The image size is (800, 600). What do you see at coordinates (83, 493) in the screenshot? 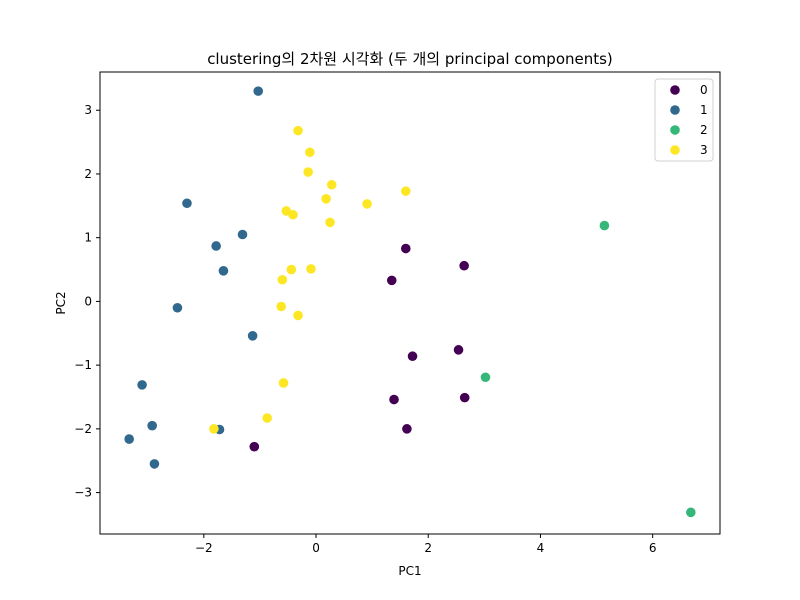
I see `y-tick-label: −3` at bounding box center [83, 493].